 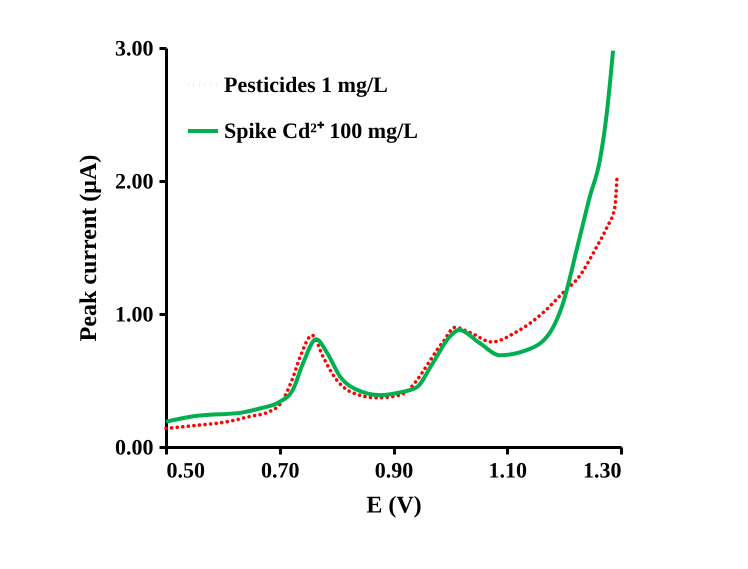 What do you see at coordinates (321, 130) in the screenshot?
I see `legend-label: Spike Cd²⁺ 100 mg/L` at bounding box center [321, 130].